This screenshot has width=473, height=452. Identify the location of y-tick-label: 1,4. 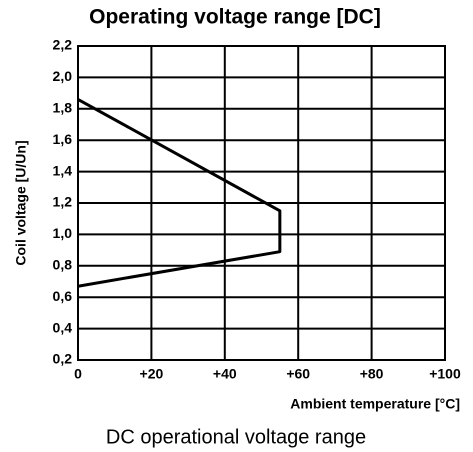
(63, 170).